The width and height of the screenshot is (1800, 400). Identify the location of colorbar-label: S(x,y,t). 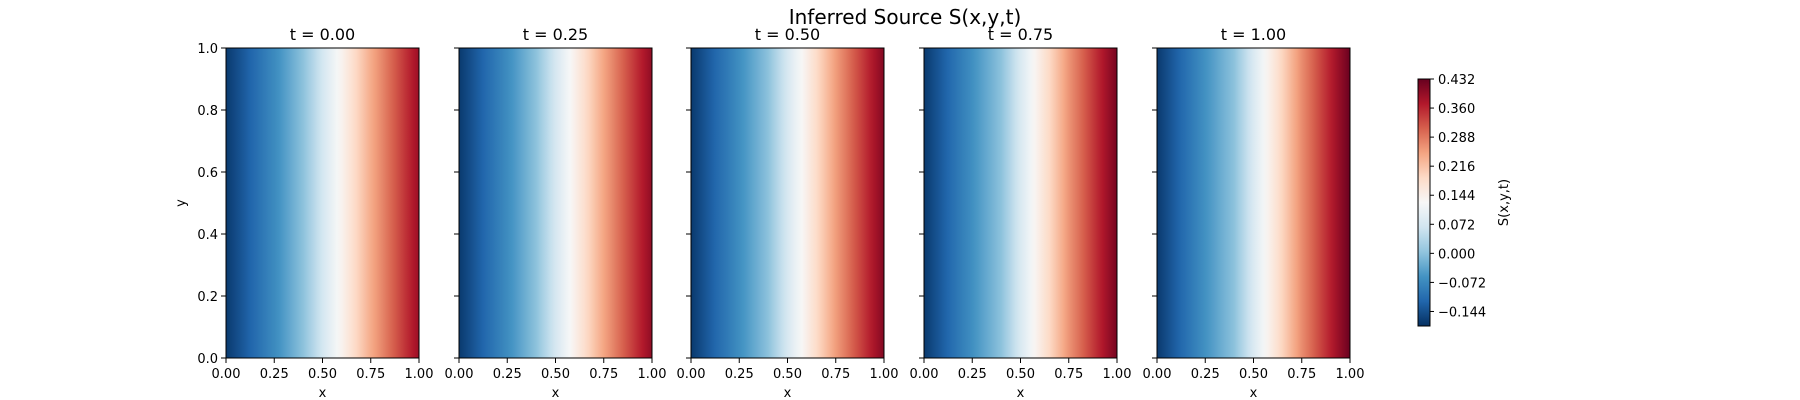
(1504, 202).